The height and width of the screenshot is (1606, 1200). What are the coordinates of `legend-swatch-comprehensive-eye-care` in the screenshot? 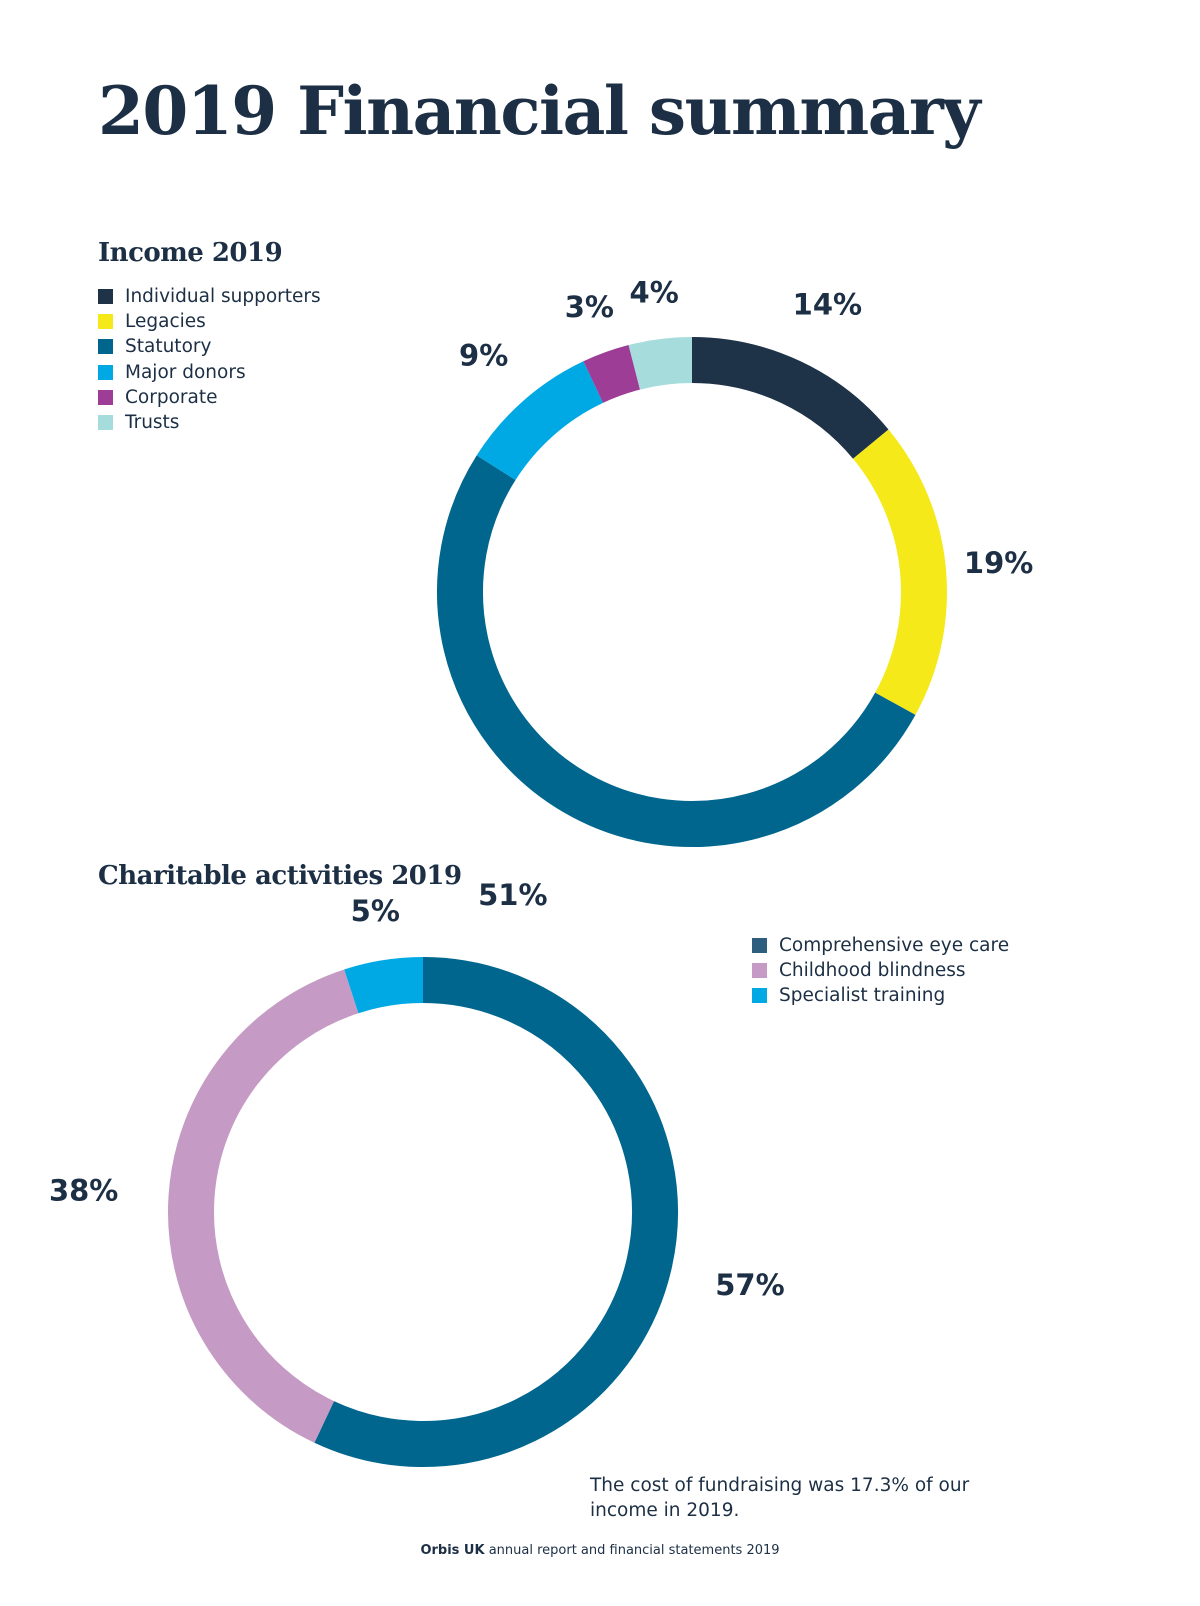 It's located at (759, 946).